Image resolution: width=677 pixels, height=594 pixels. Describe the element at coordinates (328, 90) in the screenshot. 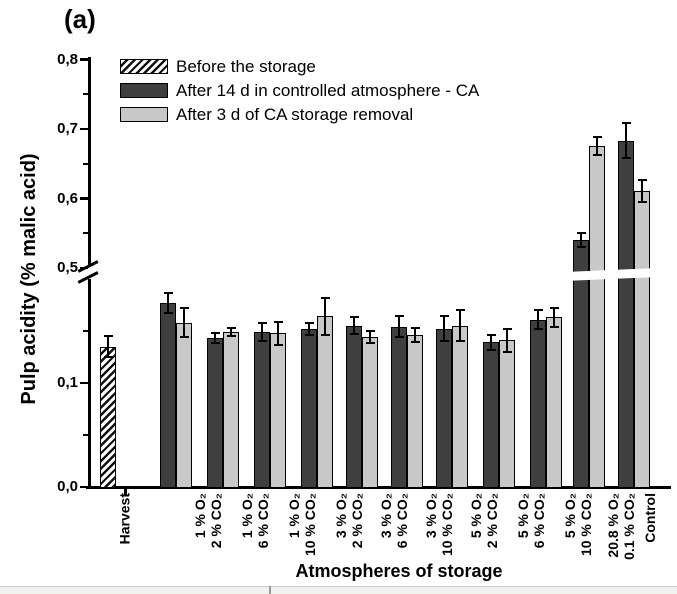

I see `legend-label: After 14 d in controlled atmosphere - CA` at that location.